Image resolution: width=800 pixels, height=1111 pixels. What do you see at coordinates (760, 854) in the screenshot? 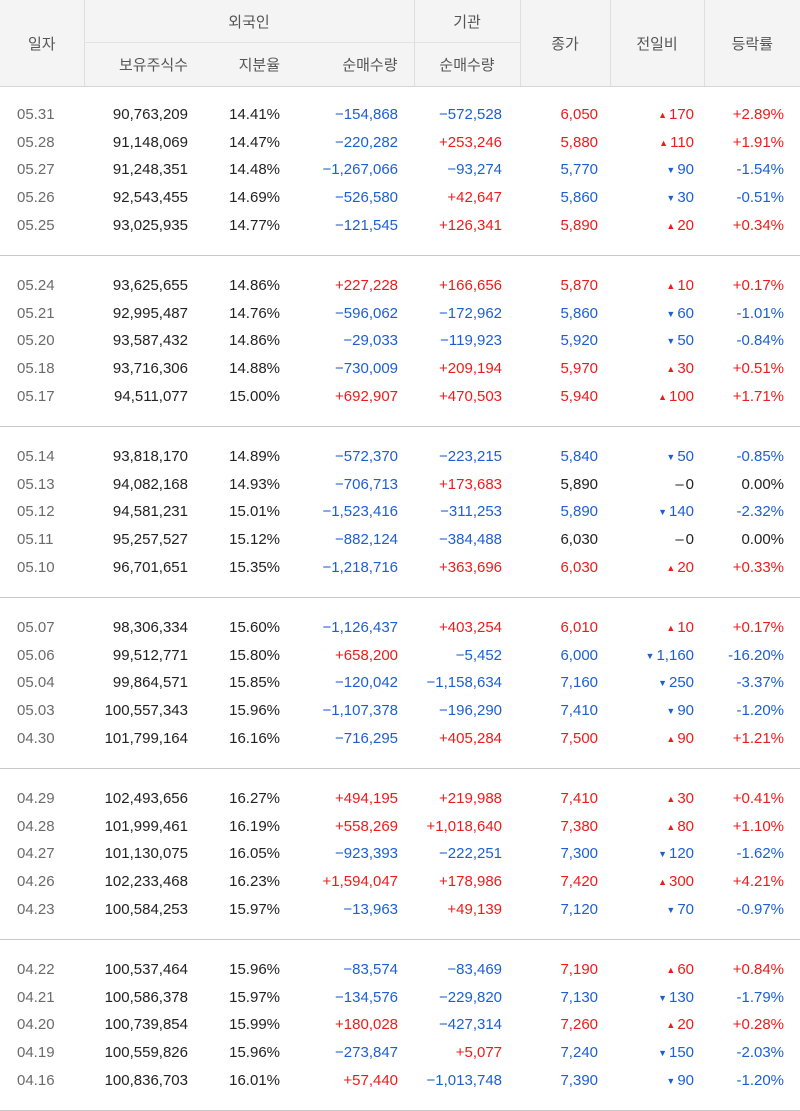
I see `cell-rate: -1.62%` at bounding box center [760, 854].